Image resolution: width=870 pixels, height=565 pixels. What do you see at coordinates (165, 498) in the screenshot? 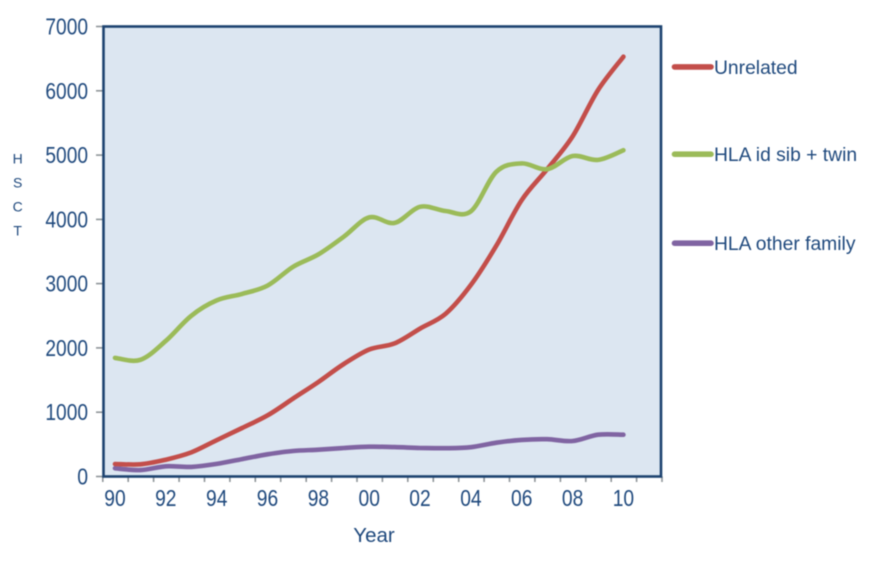
I see `svg-text: 92` at bounding box center [165, 498].